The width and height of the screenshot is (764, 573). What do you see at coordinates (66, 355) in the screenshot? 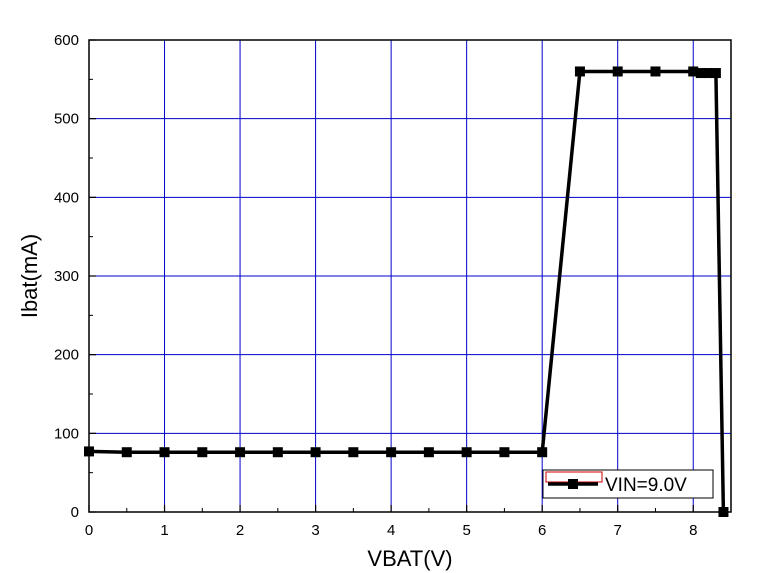
I see `y-tick-label: 200` at bounding box center [66, 355].